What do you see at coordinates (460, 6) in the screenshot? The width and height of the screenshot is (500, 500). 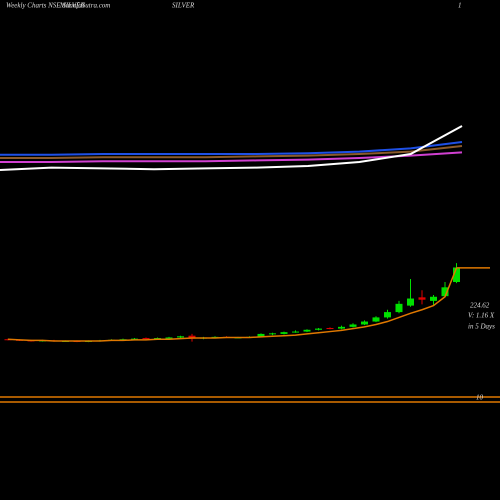 I see `page-number: 1` at bounding box center [460, 6].